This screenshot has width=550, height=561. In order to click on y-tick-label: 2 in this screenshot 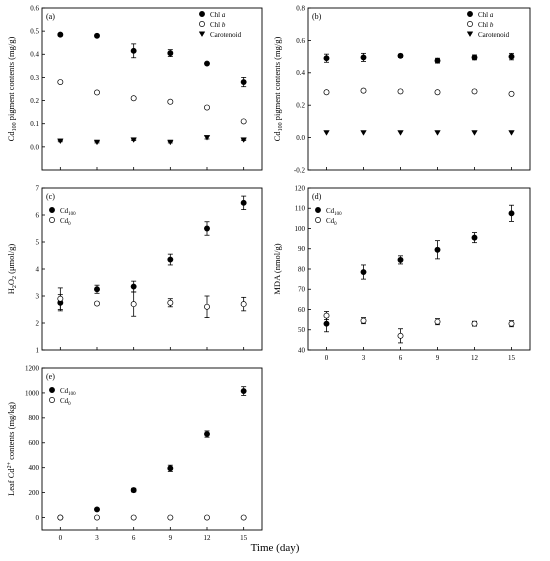, I will do `click(38, 323)`.